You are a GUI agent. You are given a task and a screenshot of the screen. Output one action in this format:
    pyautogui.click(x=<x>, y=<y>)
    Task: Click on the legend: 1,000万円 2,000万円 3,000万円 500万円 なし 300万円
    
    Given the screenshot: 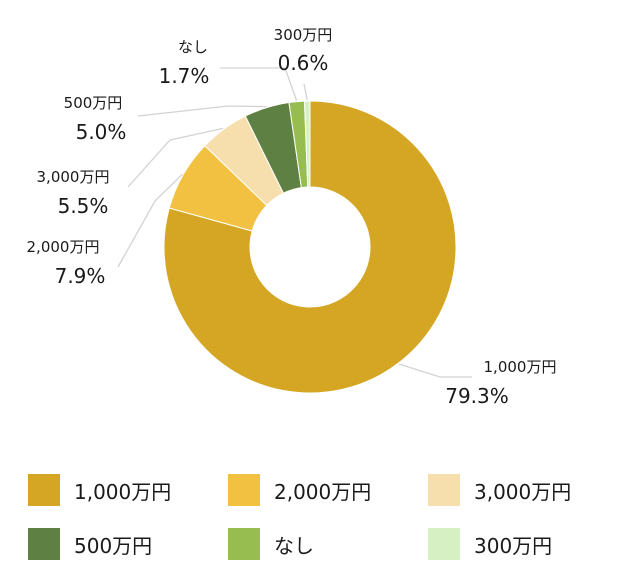 What is the action you would take?
    pyautogui.click(x=318, y=517)
    